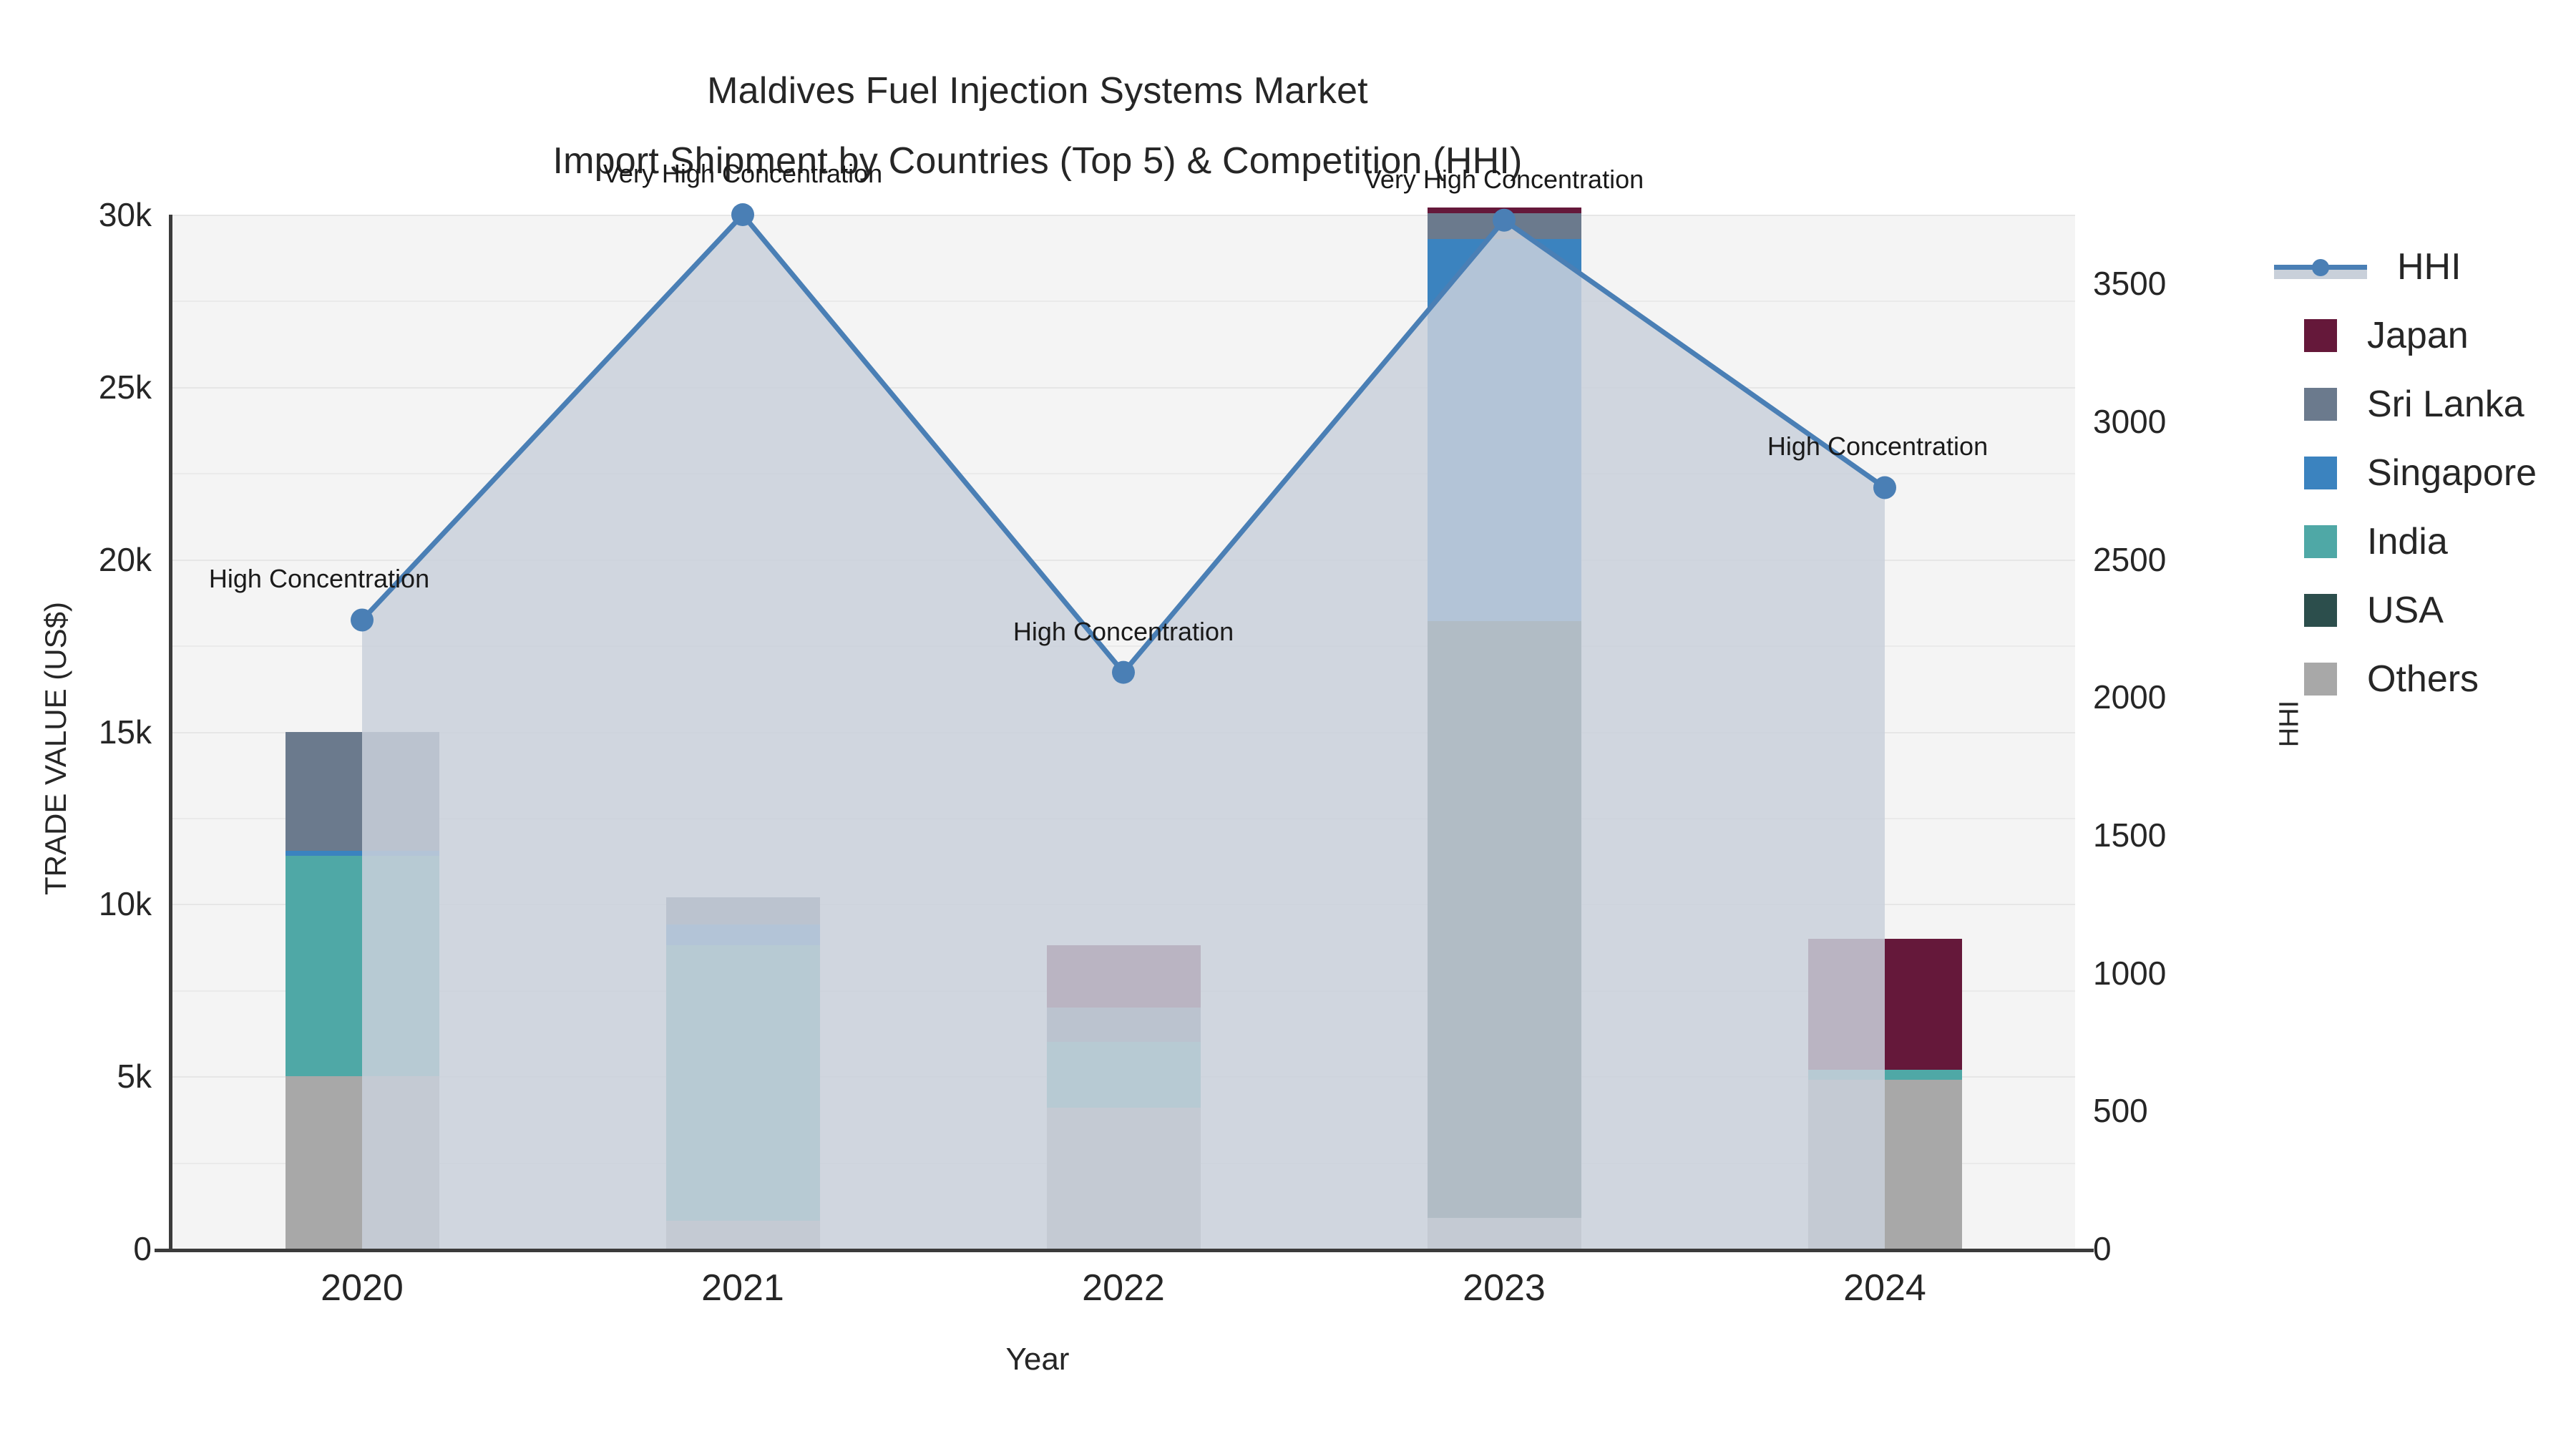 This screenshot has width=2576, height=1449. Describe the element at coordinates (1124, 1250) in the screenshot. I see `x-axis-spine` at that location.